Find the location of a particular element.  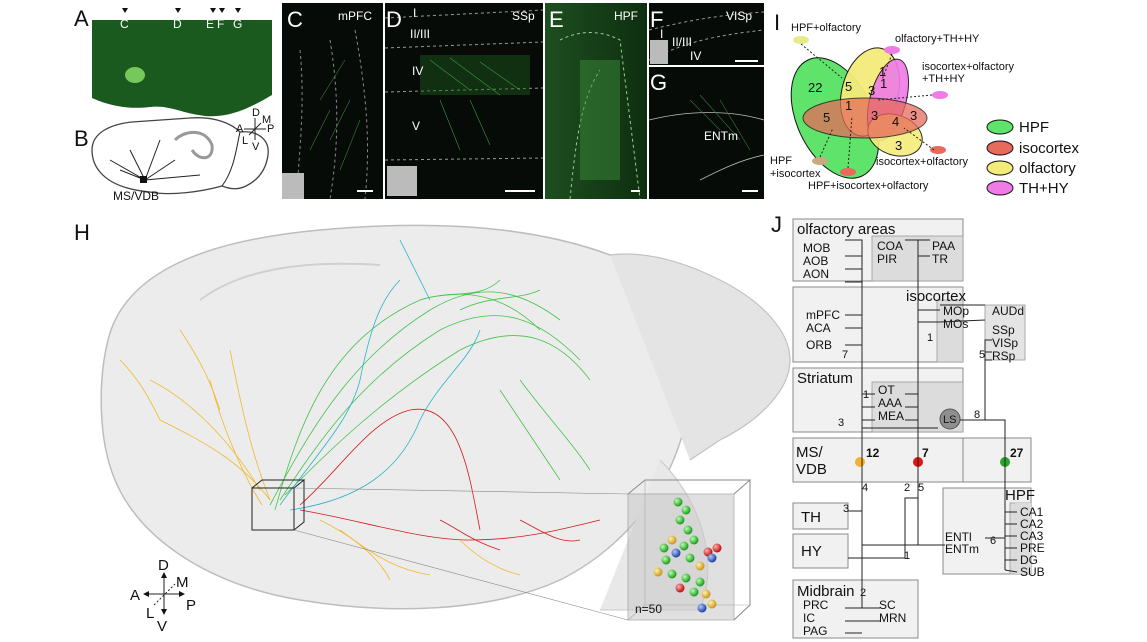

svg-text: +TH+HY is located at coordinates (943, 79).